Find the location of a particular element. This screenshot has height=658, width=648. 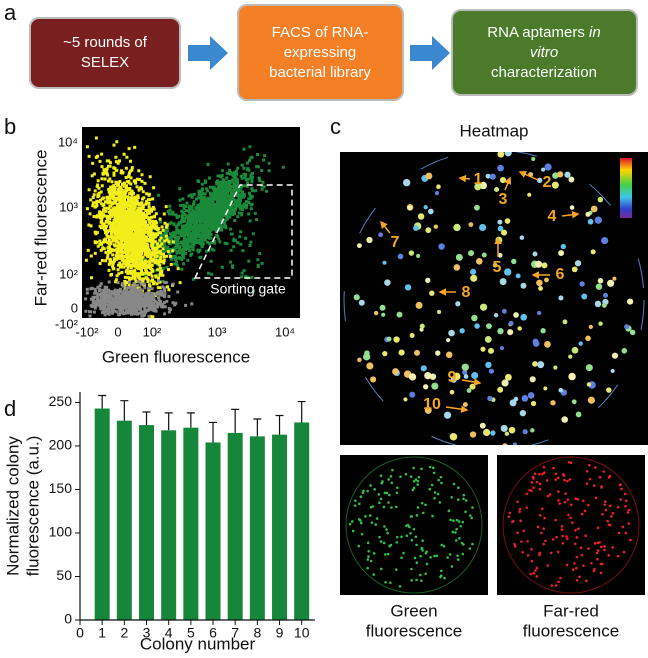

callout-arrow is located at coordinates (570, 215).